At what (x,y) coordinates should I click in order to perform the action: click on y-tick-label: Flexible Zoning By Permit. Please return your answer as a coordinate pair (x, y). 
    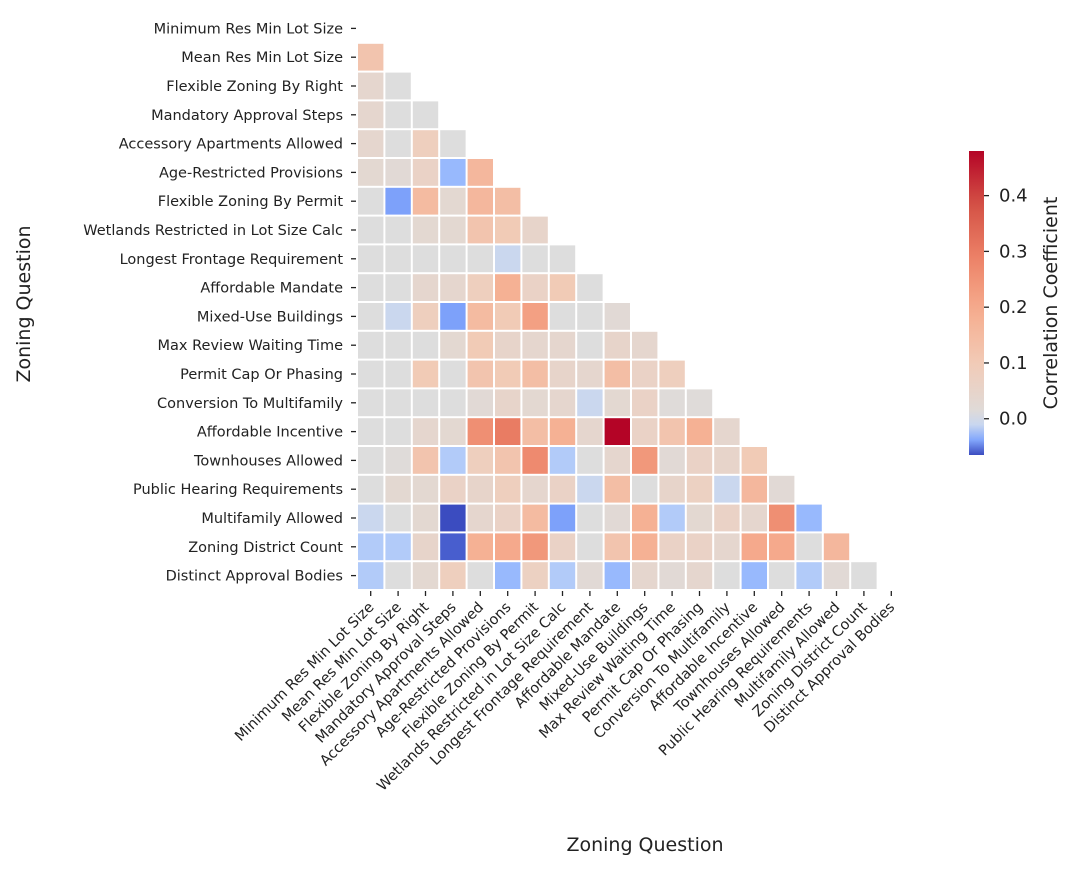
    Looking at the image, I should click on (251, 202).